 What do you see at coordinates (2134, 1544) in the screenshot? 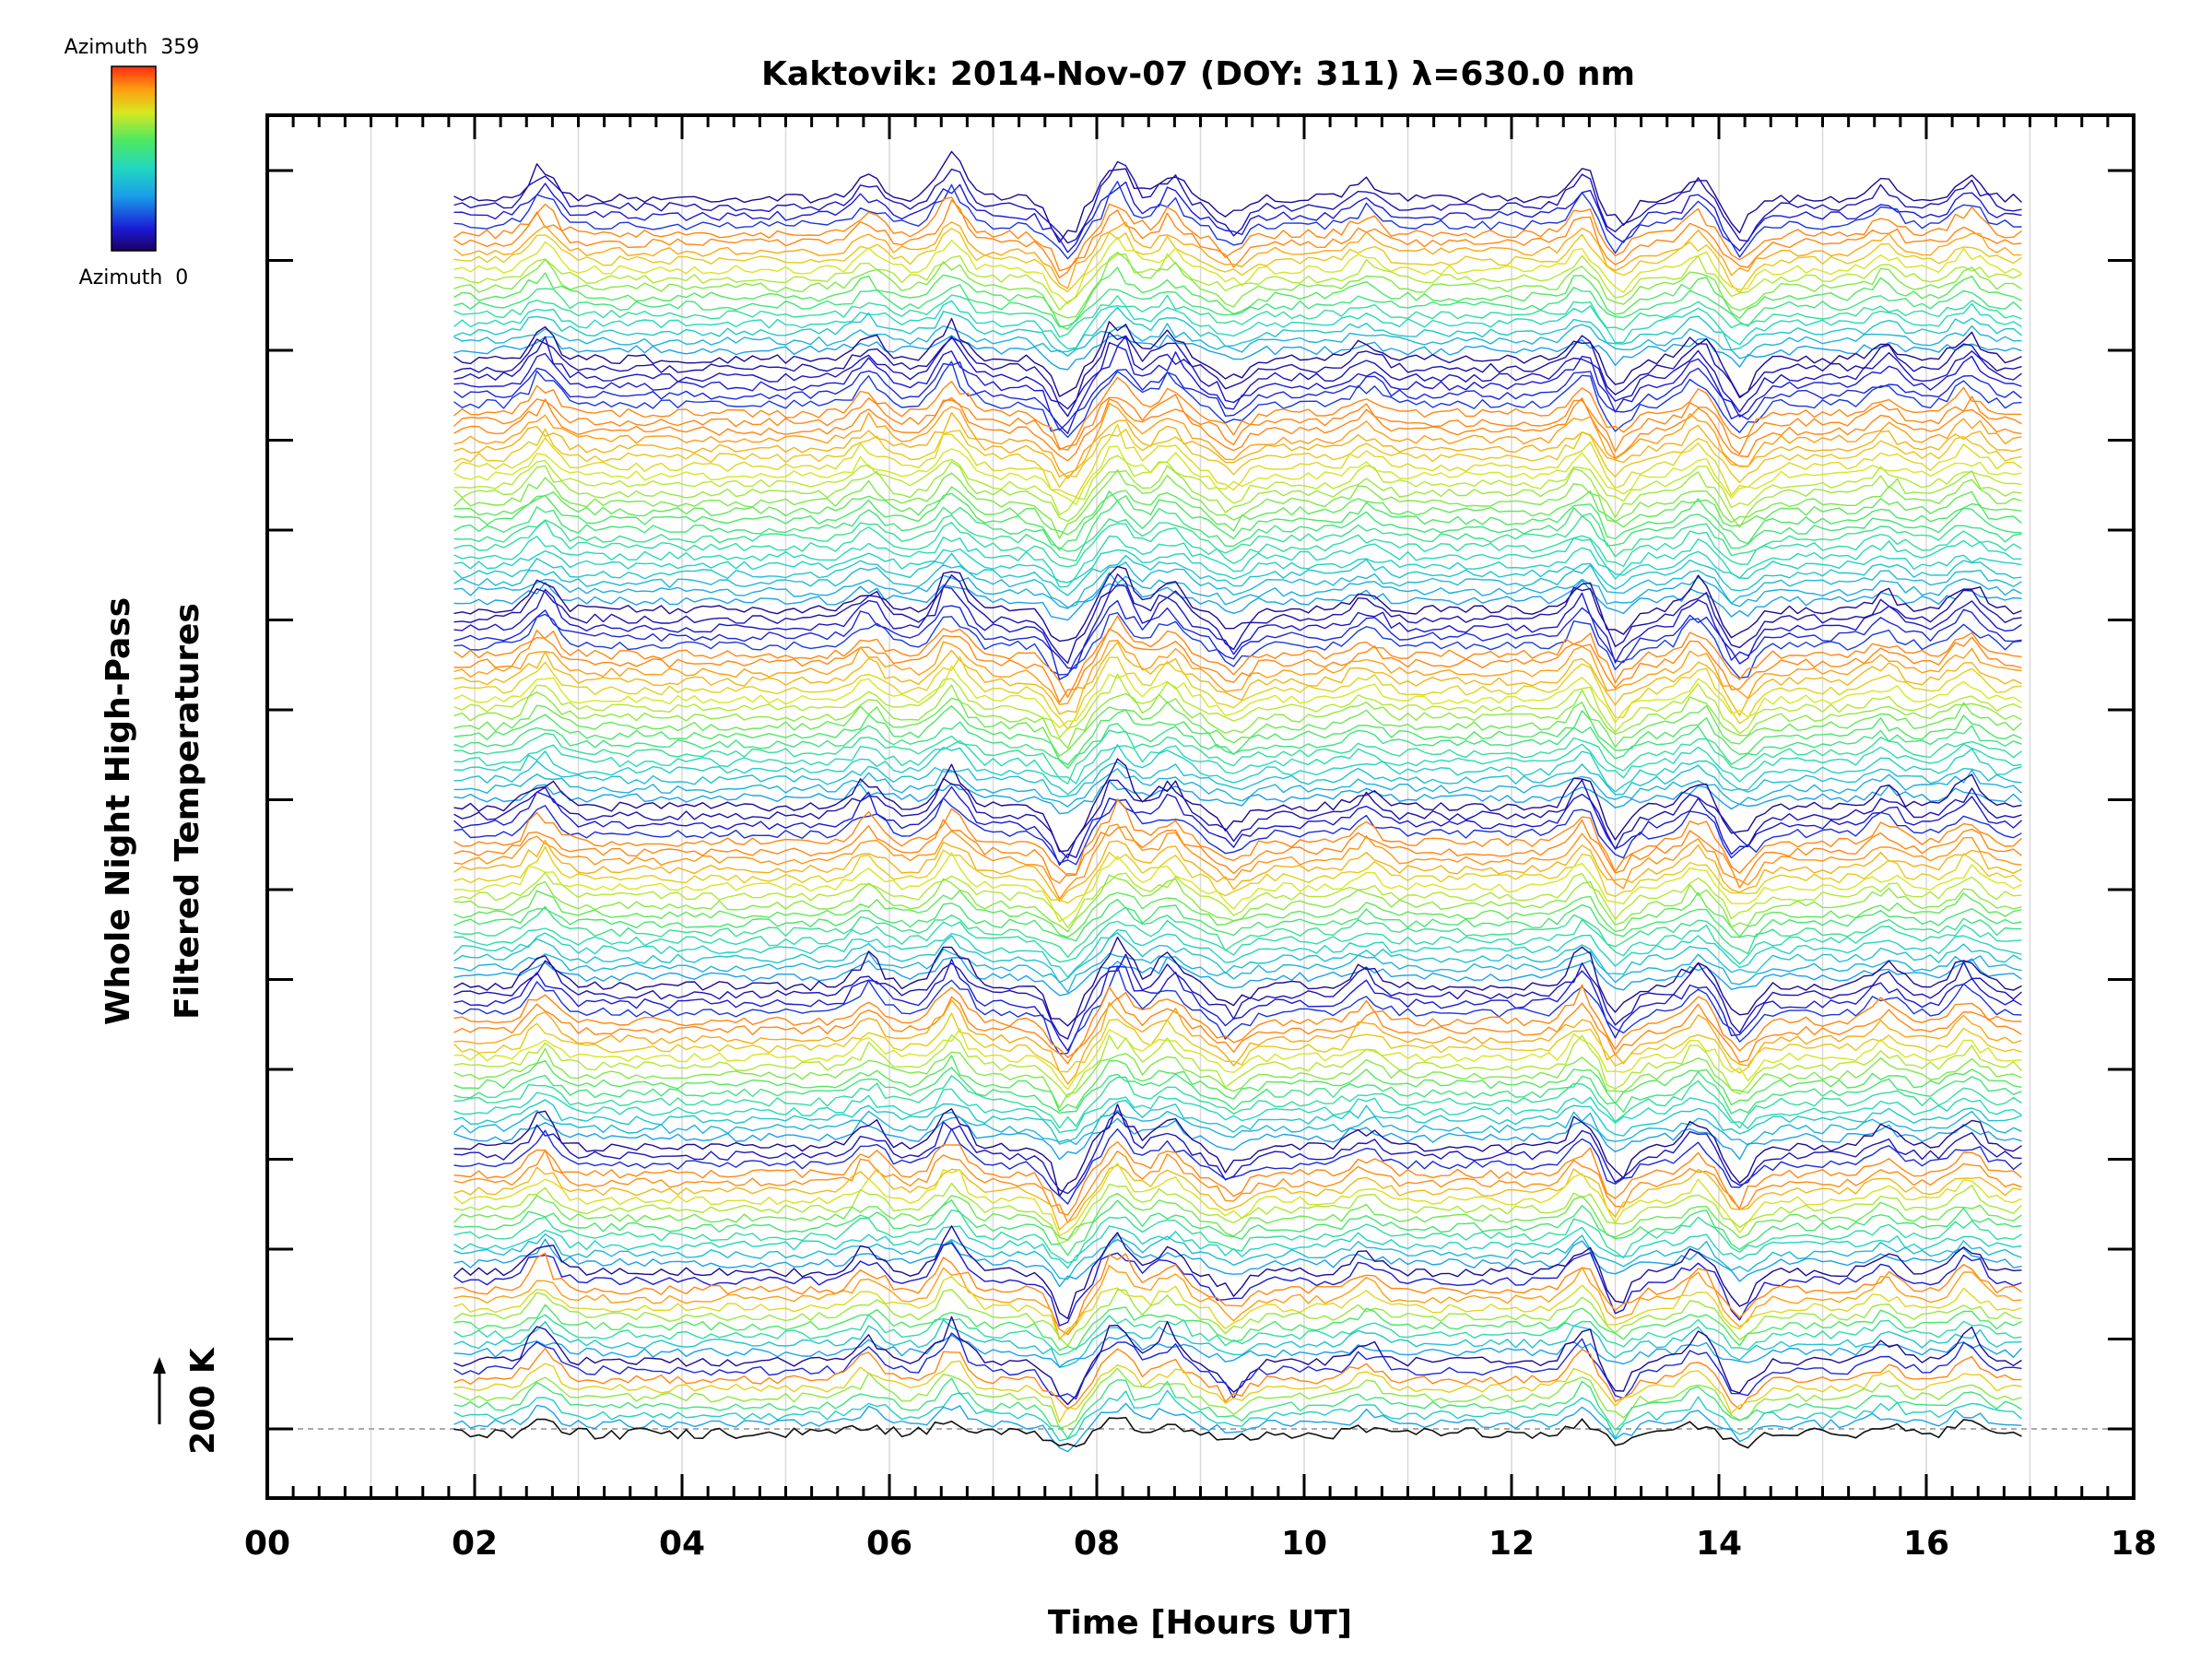
I see `x-tick-label: 18` at bounding box center [2134, 1544].